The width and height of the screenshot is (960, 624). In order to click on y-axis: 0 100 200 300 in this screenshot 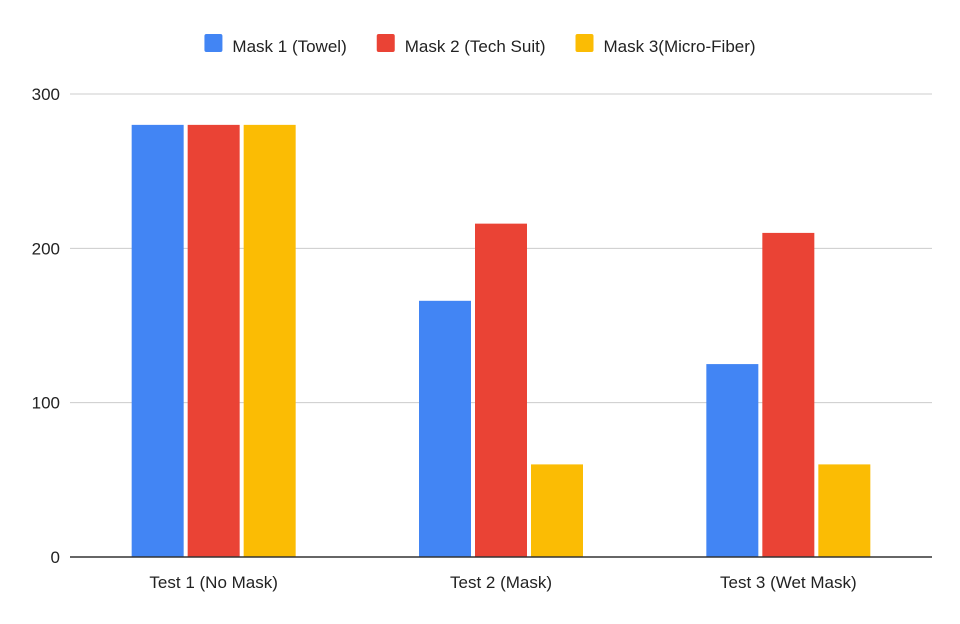, I will do `click(46, 326)`.